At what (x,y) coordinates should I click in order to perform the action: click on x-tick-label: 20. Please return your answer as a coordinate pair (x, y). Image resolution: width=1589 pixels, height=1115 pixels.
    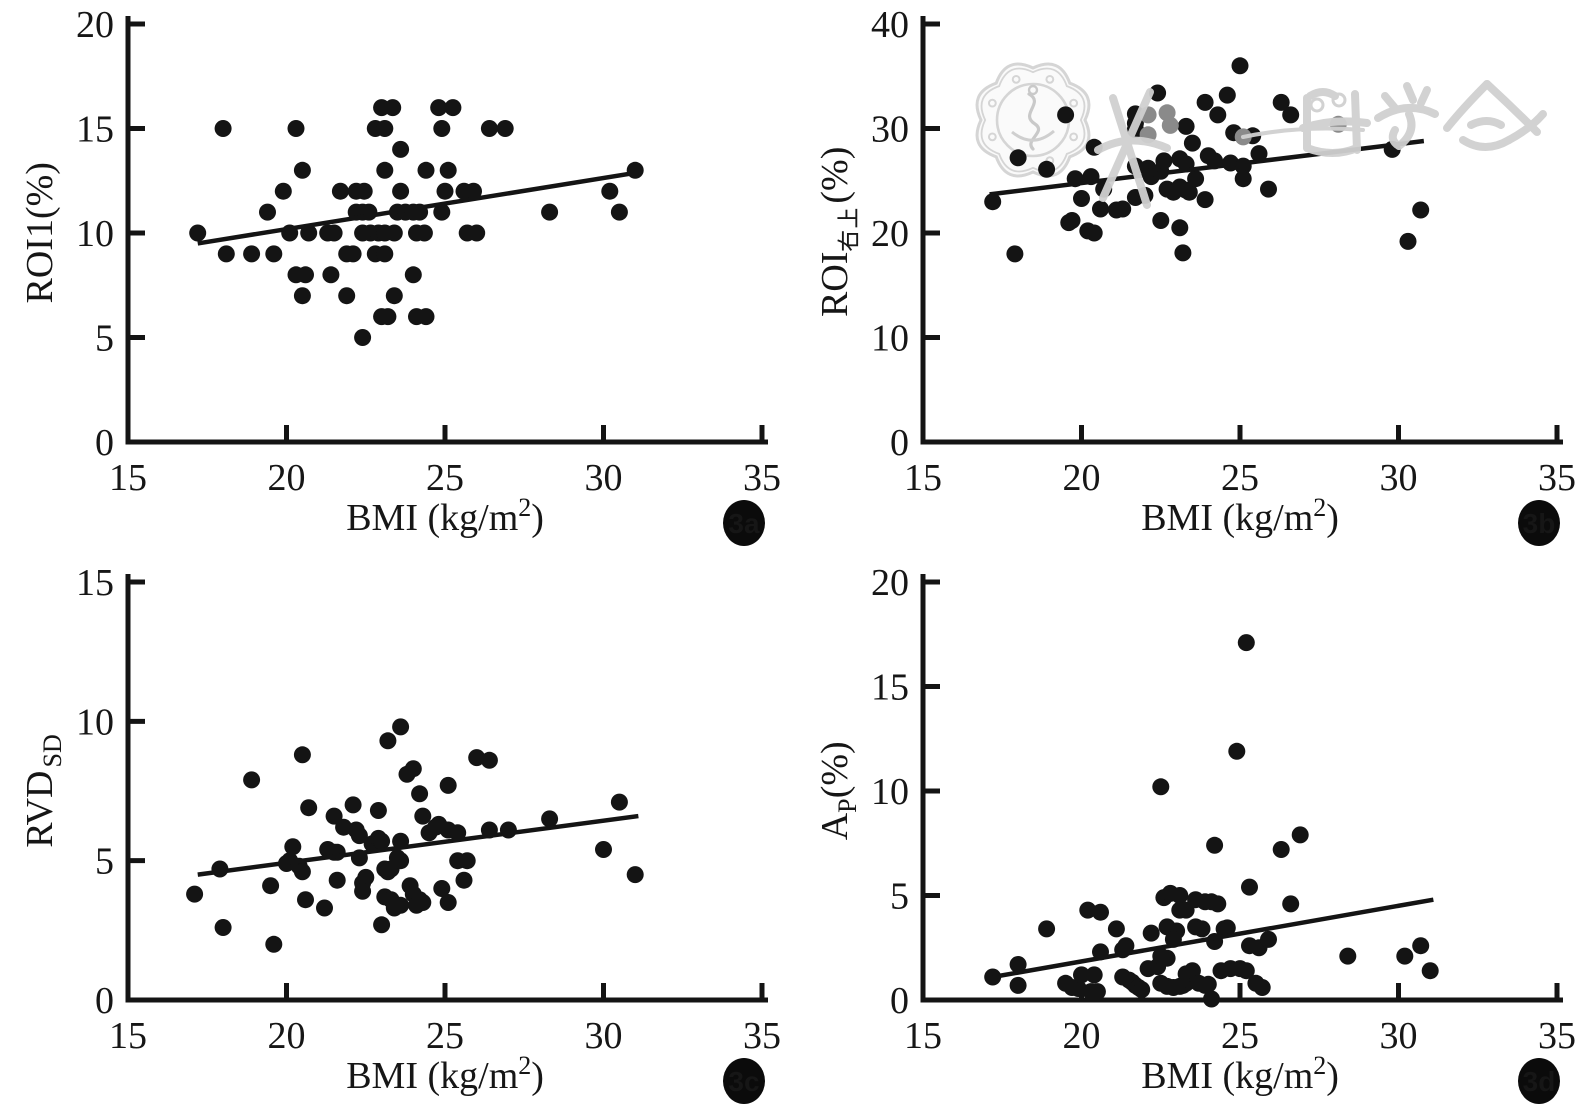
    Looking at the image, I should click on (1082, 478).